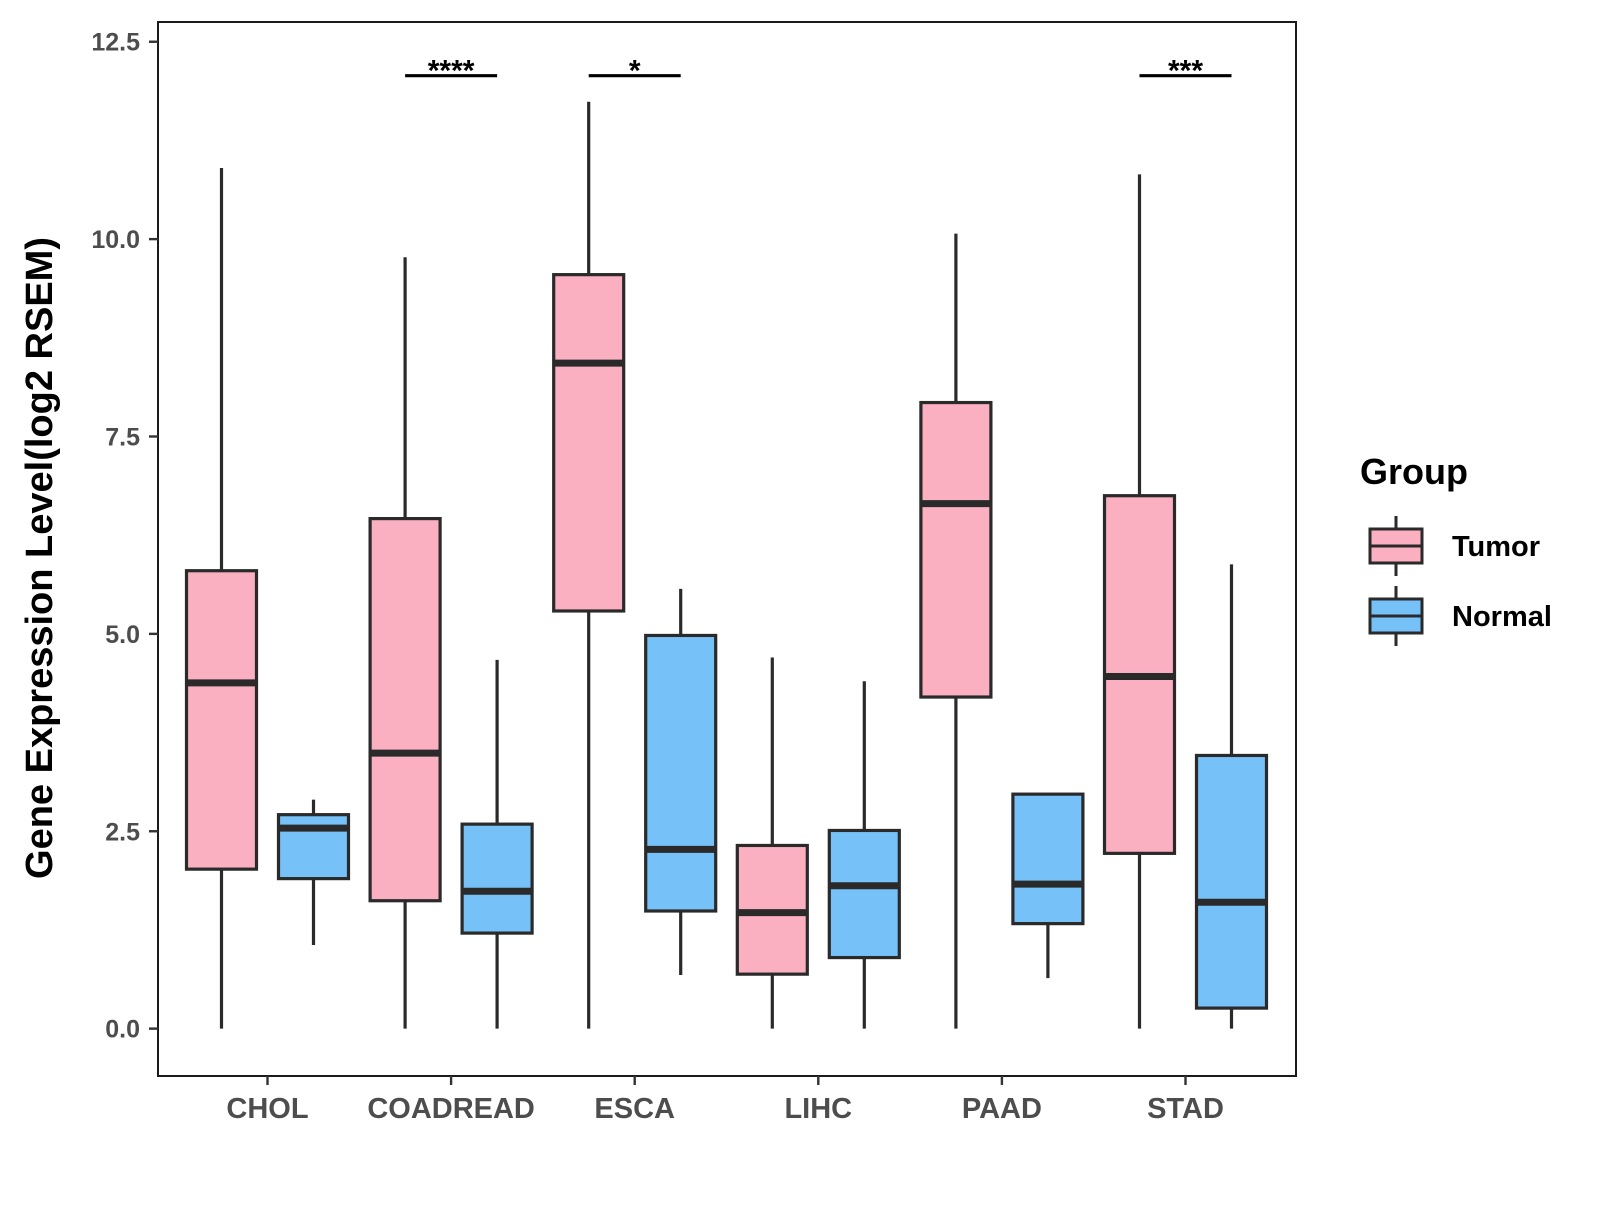 The image size is (1600, 1205). Describe the element at coordinates (1185, 71) in the screenshot. I see `significance-label-stad: ***` at that location.